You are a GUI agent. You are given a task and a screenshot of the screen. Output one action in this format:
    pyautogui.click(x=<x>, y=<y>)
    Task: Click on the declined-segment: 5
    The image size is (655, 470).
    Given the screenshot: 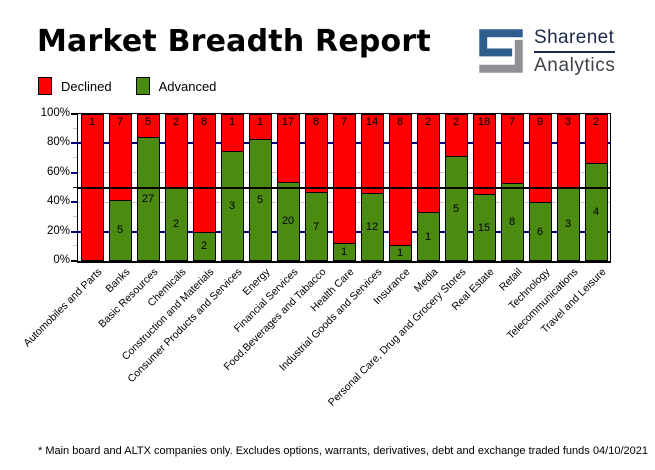 What is the action you would take?
    pyautogui.click(x=148, y=126)
    